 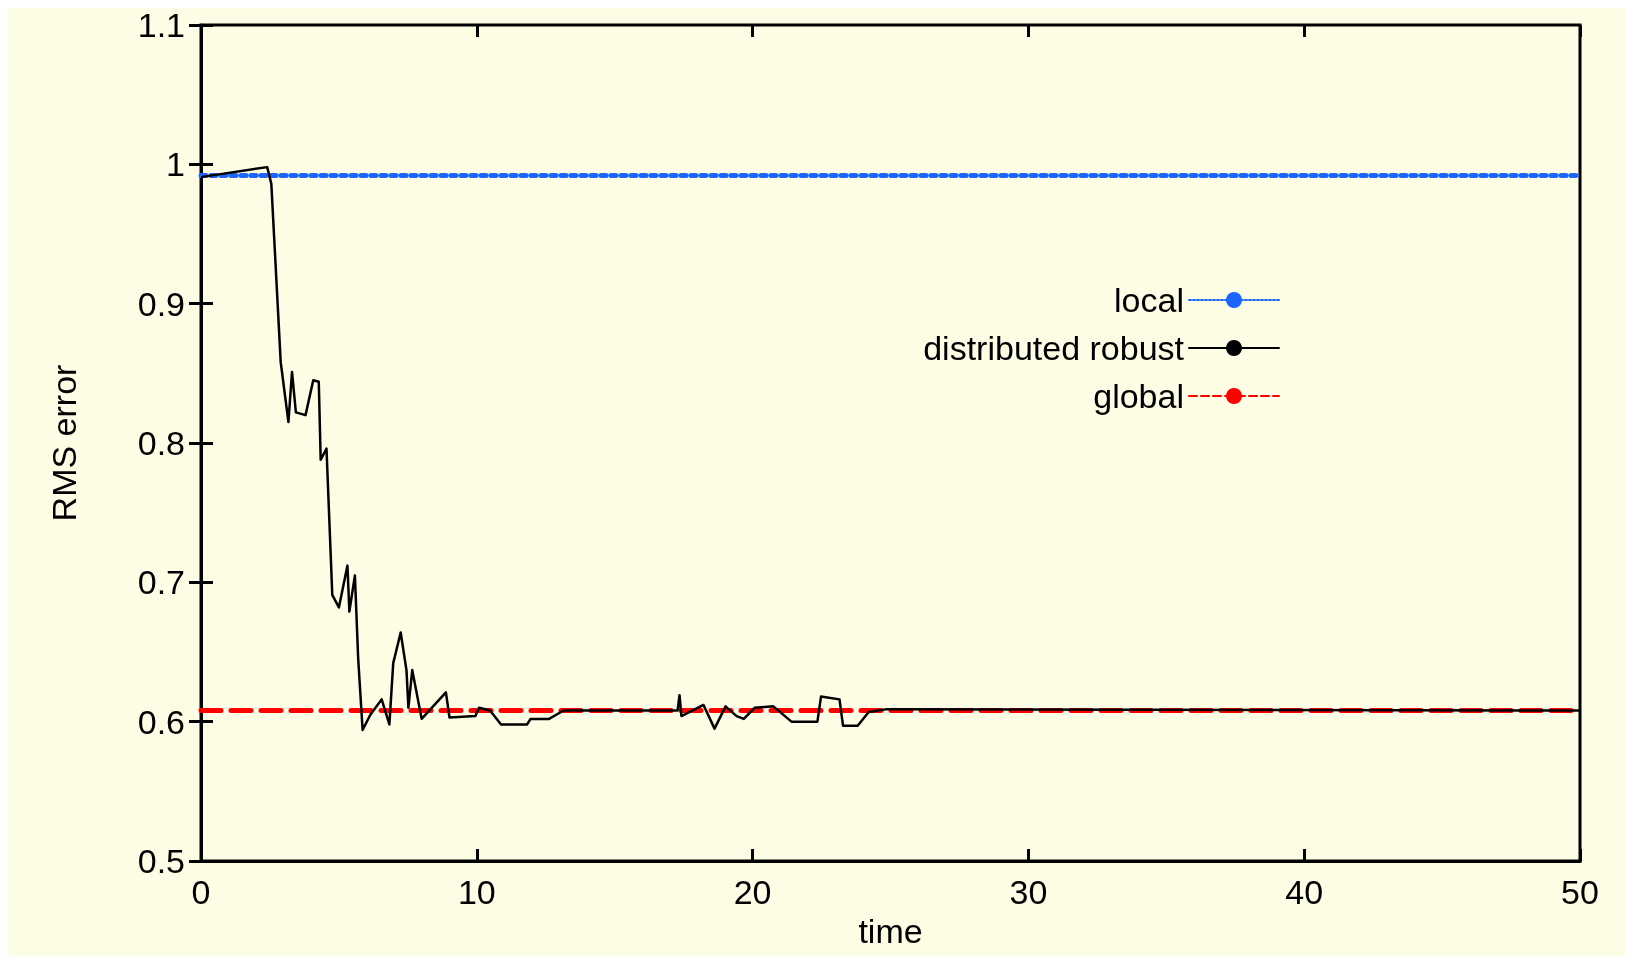 What do you see at coordinates (752, 892) in the screenshot?
I see `x-tick-label: 20` at bounding box center [752, 892].